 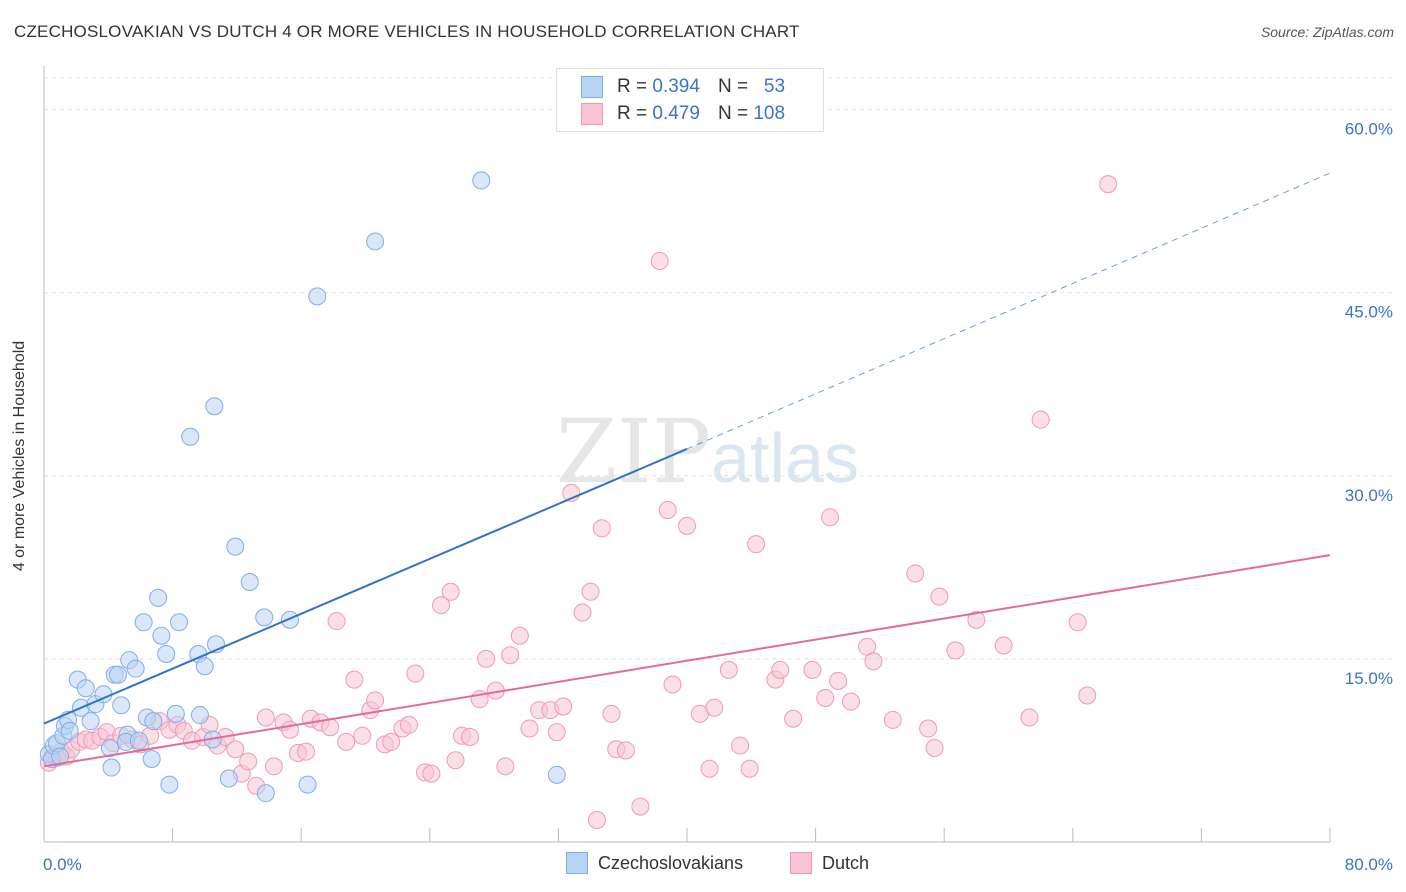 What do you see at coordinates (1008, 311) in the screenshot?
I see `czech-trend-extension` at bounding box center [1008, 311].